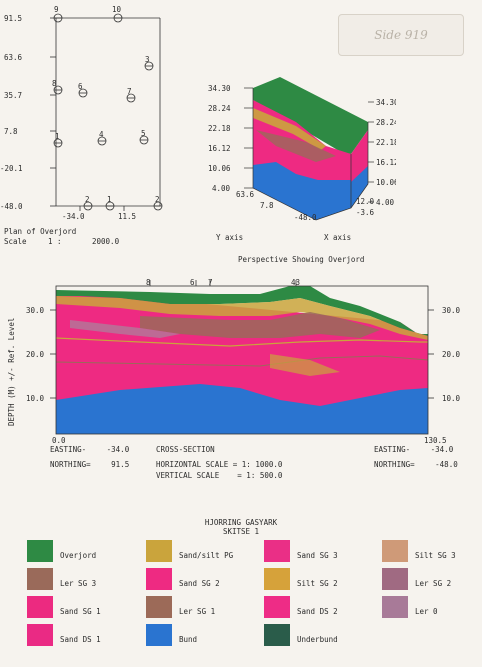  What do you see at coordinates (80, 86) in the screenshot?
I see `borehole-label: 6` at bounding box center [80, 86].